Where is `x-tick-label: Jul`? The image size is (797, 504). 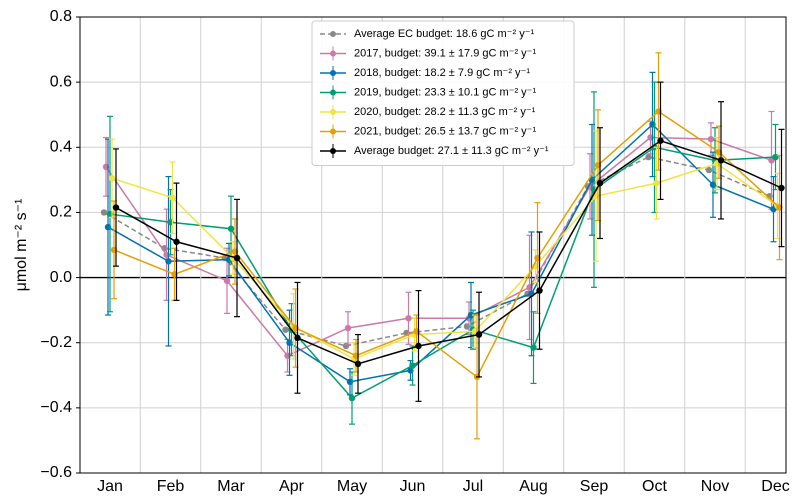 x-tick-label: Jul is located at coordinates (473, 486).